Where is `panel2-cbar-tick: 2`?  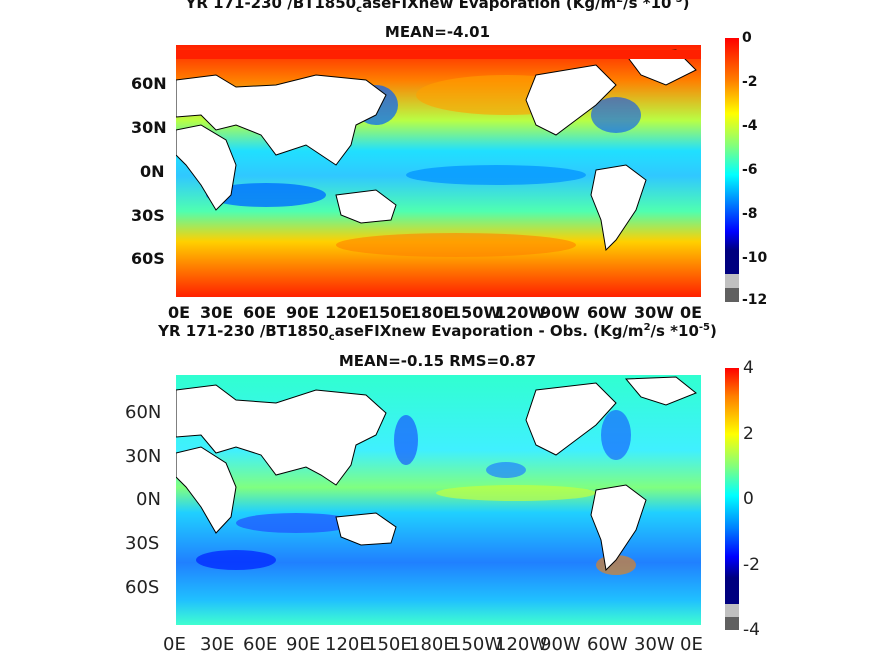 panel2-cbar-tick: 2 is located at coordinates (748, 434).